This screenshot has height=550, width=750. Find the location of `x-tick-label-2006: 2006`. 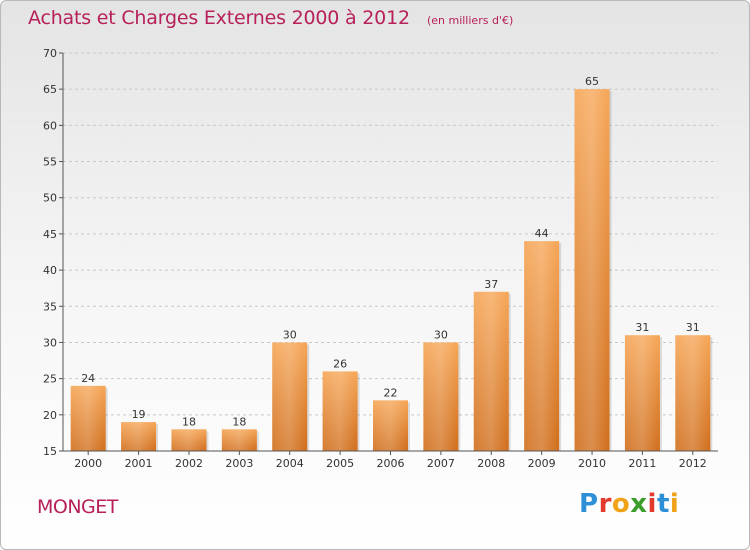

x-tick-label-2006: 2006 is located at coordinates (391, 463).